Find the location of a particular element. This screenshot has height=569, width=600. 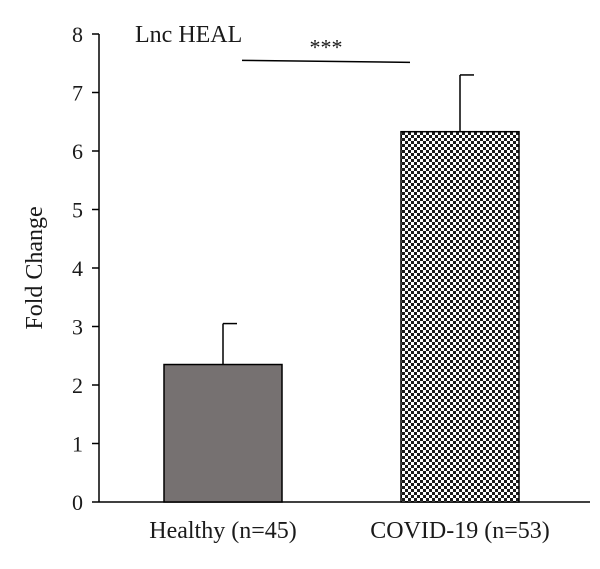

y-tick-label-1: 1 is located at coordinates (77, 444).